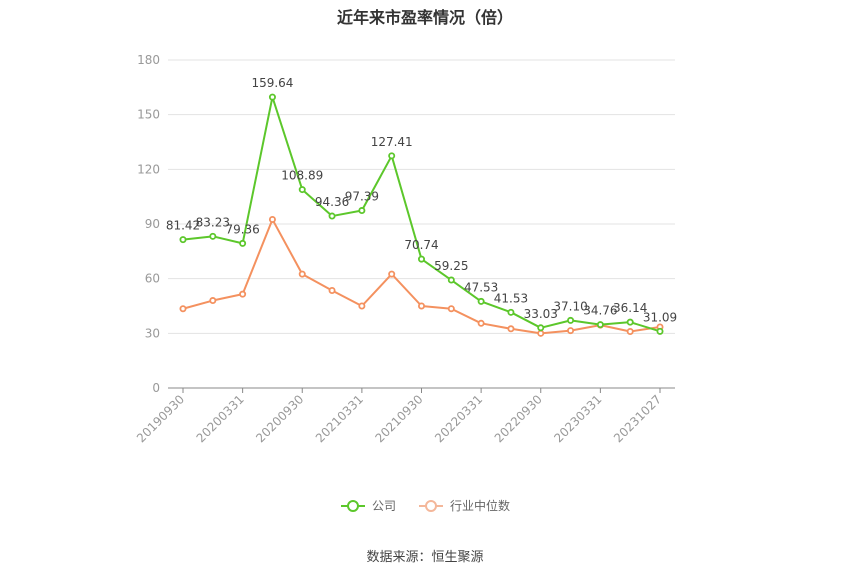  I want to click on x-tick-label: 20231027, so click(637, 418).